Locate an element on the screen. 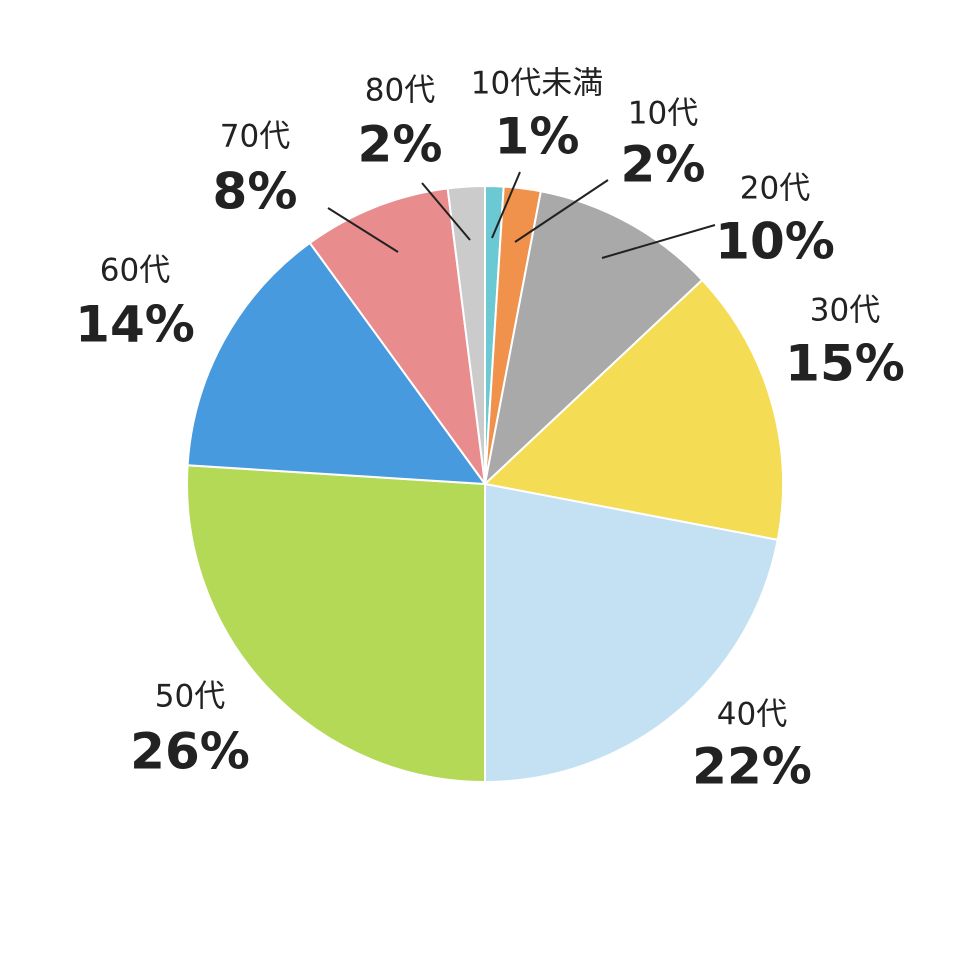 The height and width of the screenshot is (970, 970). slice-name: 70代 is located at coordinates (255, 137).